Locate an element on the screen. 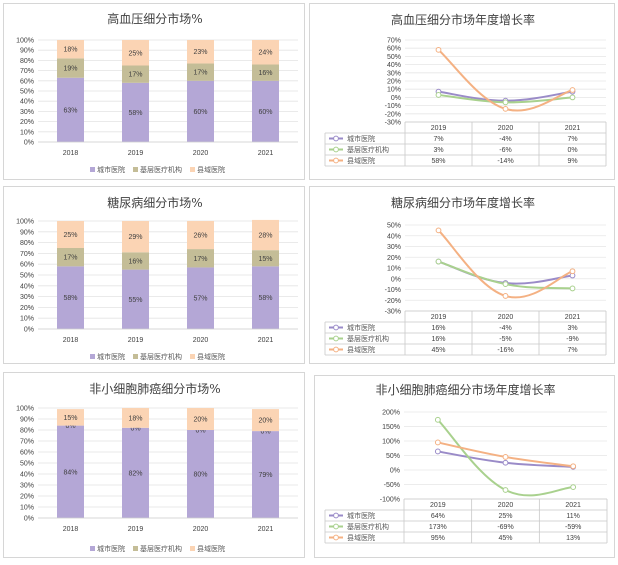  chart-title: 糖尿病细分市场% is located at coordinates (154, 202).